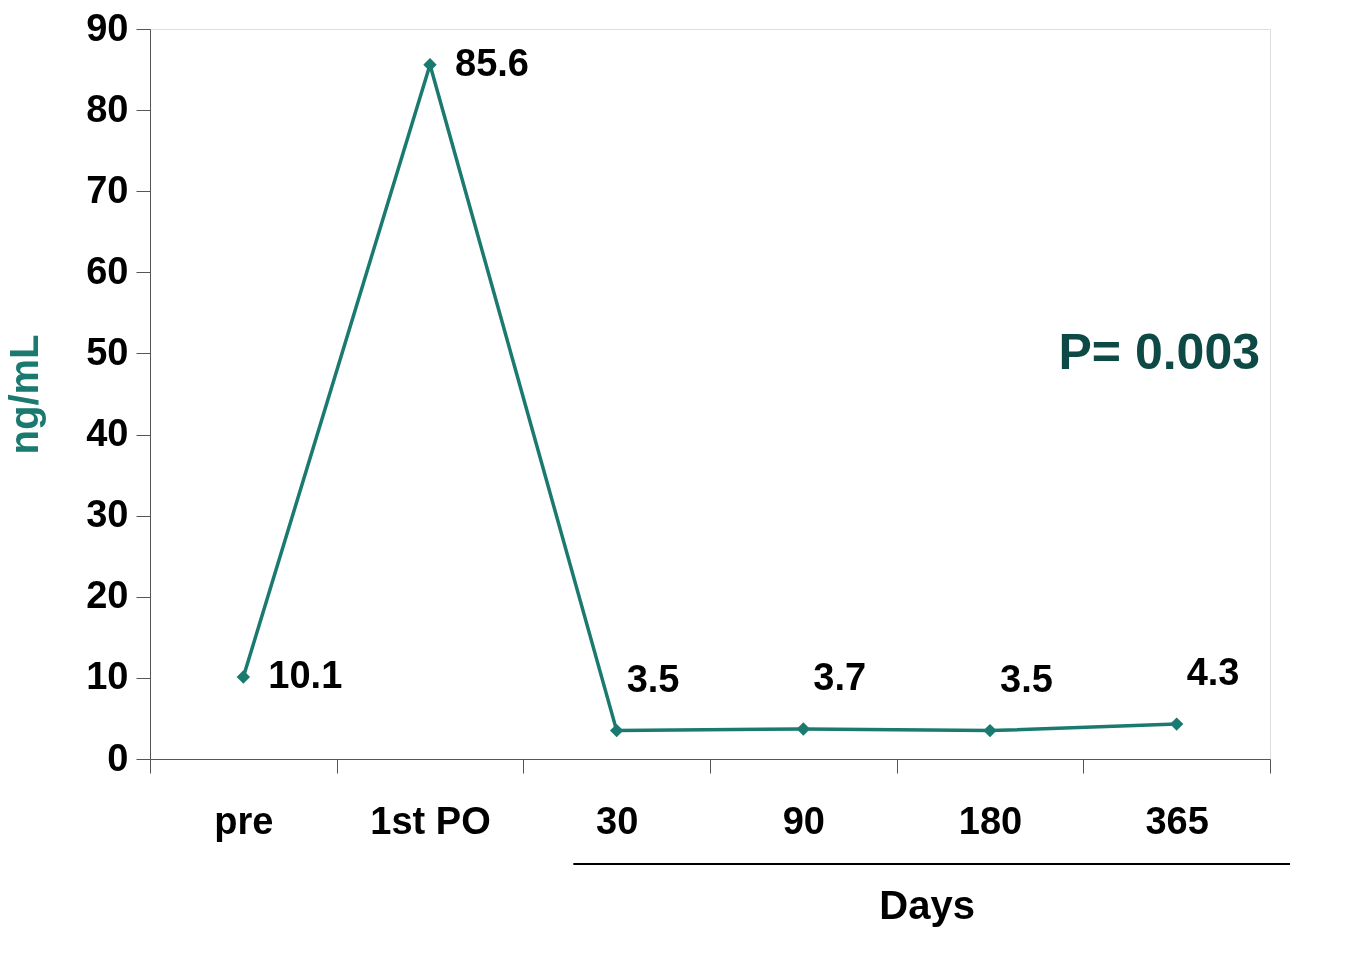 This screenshot has height=962, width=1369. Describe the element at coordinates (107, 189) in the screenshot. I see `y-tick-label: 70` at that location.